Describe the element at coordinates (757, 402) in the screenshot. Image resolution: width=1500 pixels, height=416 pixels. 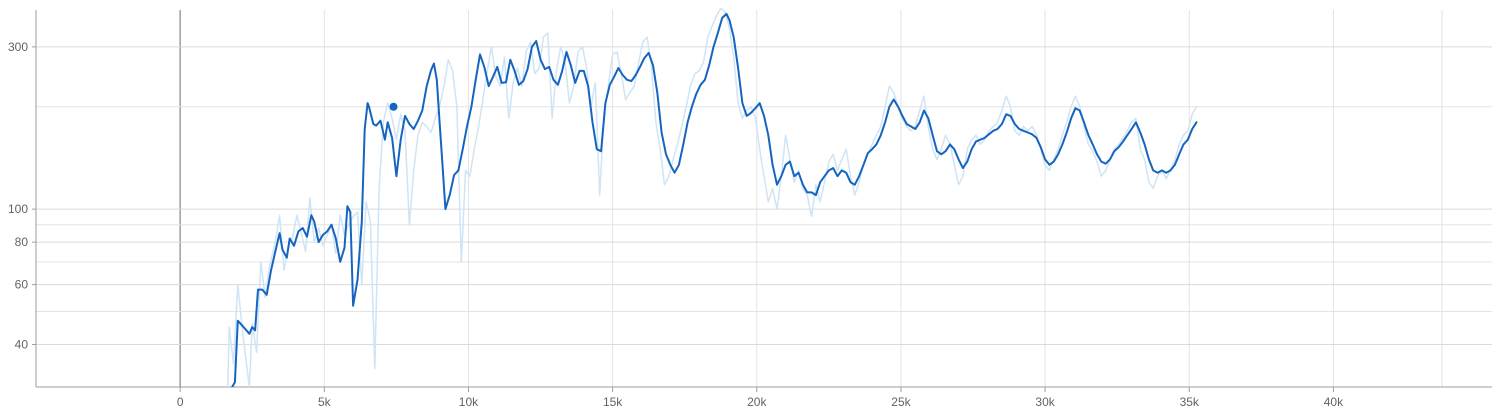
I see `x-tick-label: 20k` at that location.